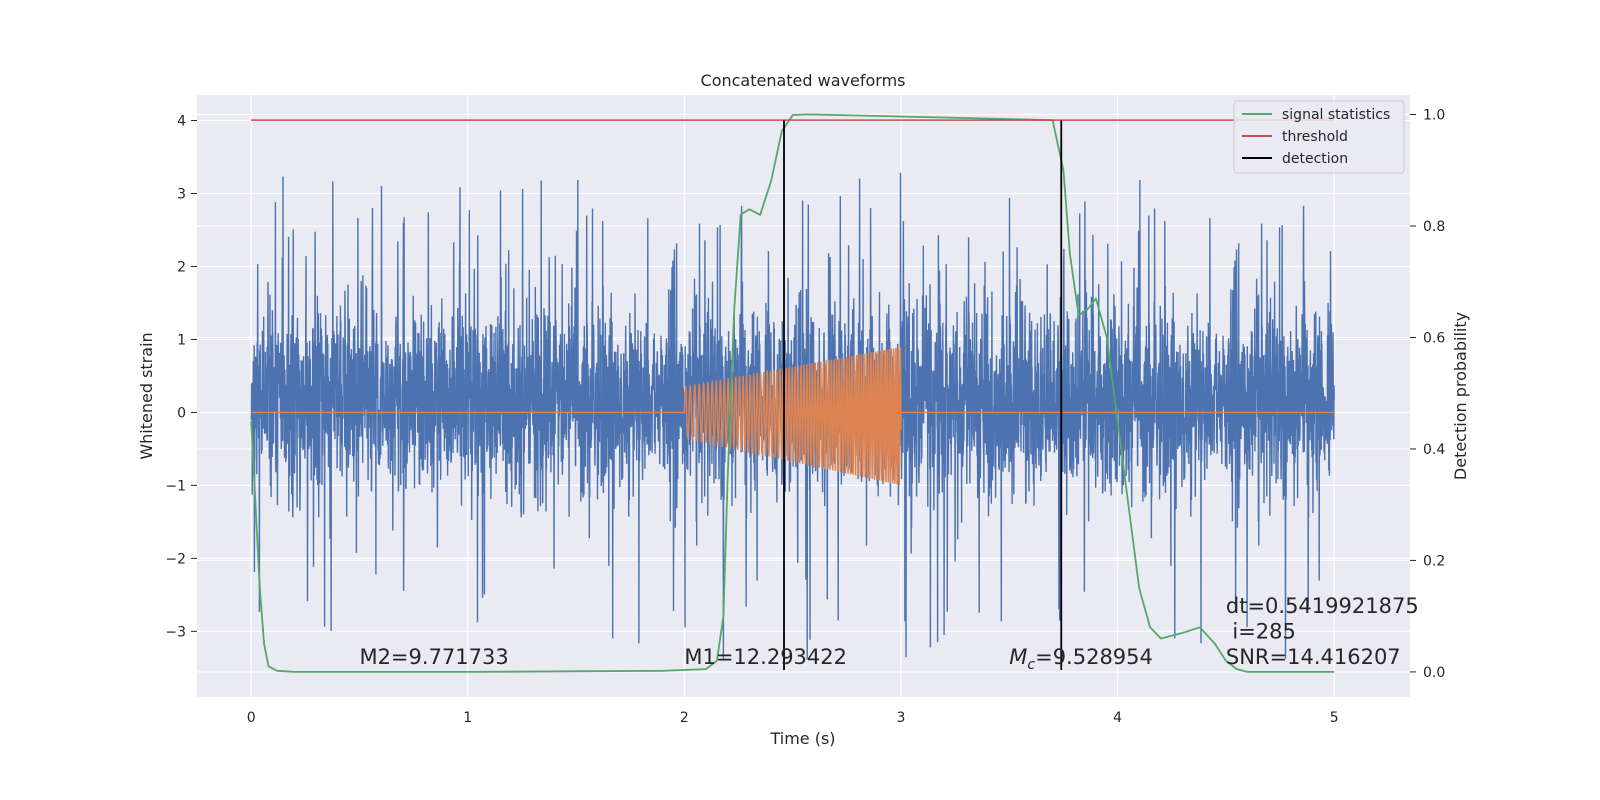 This screenshot has height=800, width=1600. I want to click on y-right-tick-label: 0.4, so click(1434, 450).